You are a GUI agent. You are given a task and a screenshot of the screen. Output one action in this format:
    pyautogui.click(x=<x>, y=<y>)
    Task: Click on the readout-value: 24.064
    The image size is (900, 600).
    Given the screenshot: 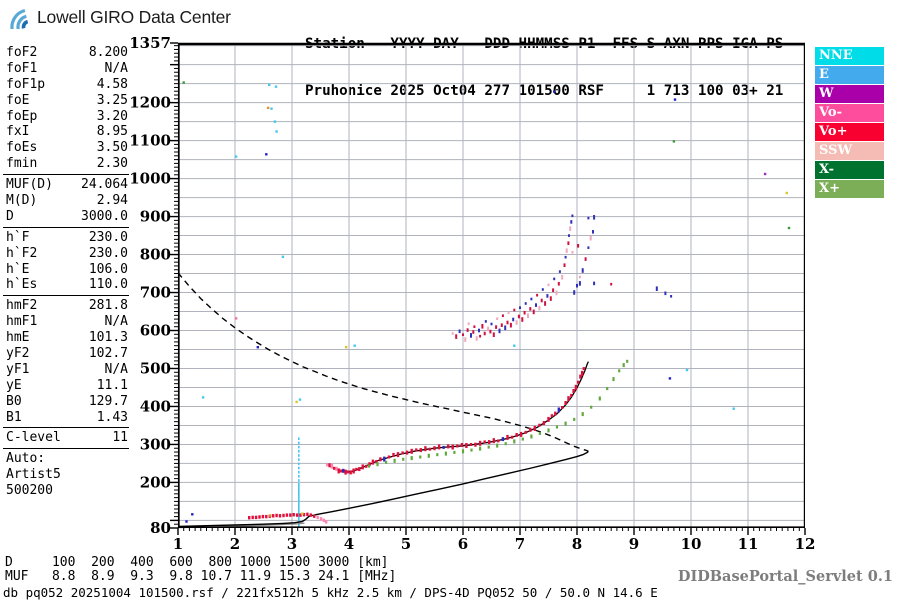 What is the action you would take?
    pyautogui.click(x=104, y=185)
    